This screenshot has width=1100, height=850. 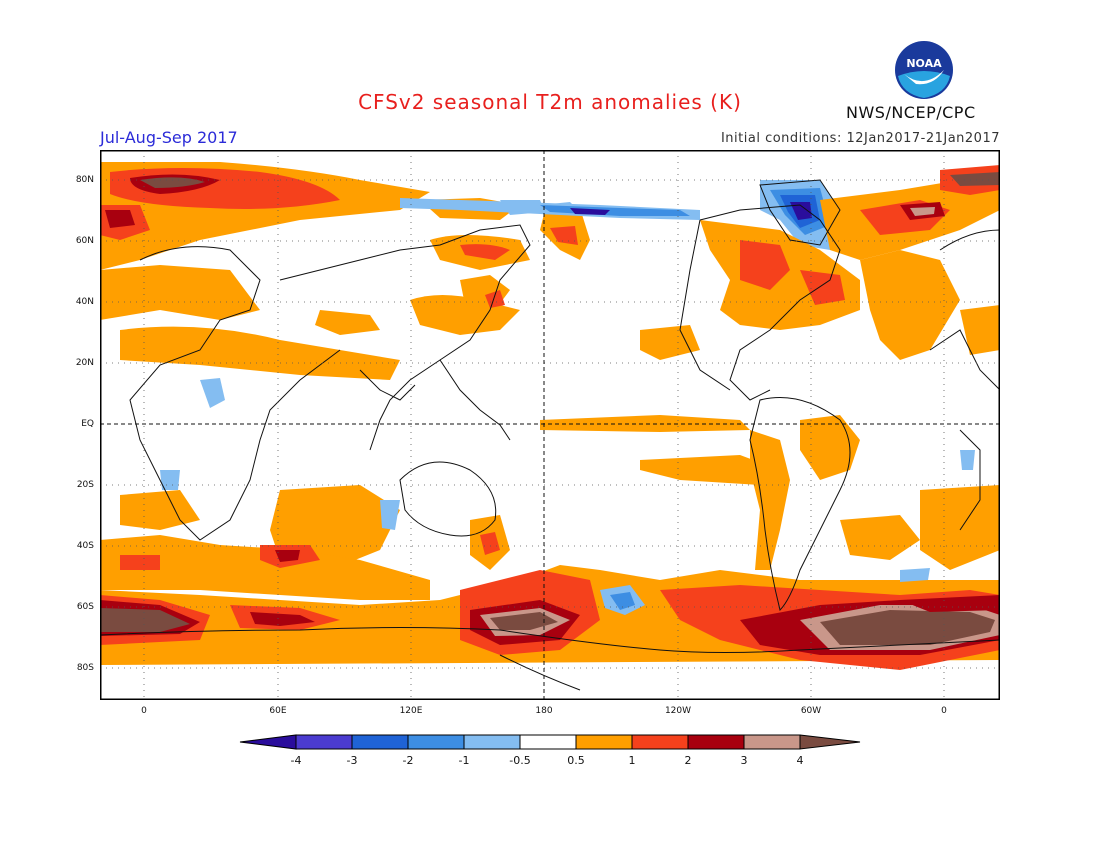 I want to click on lon-label-120e: 120E, so click(x=411, y=711).